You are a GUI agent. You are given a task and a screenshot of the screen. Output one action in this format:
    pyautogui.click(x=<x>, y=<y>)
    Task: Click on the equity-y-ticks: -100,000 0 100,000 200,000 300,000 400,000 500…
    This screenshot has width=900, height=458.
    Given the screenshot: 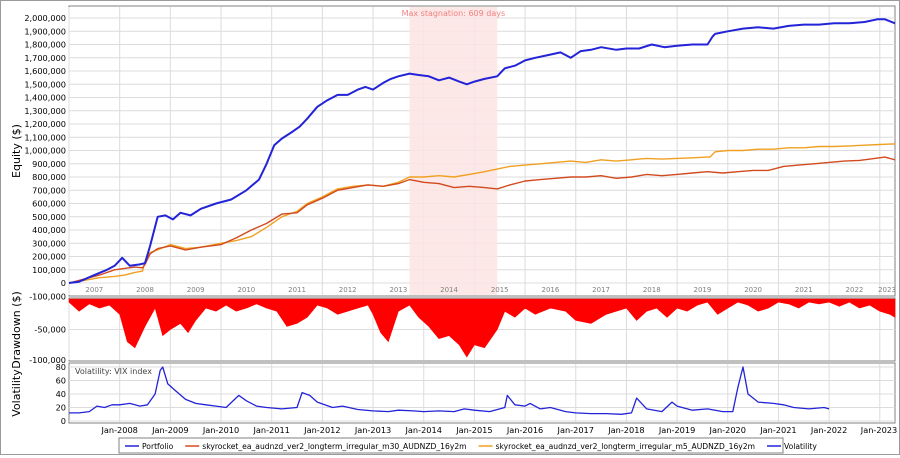 What is the action you would take?
    pyautogui.click(x=45, y=157)
    